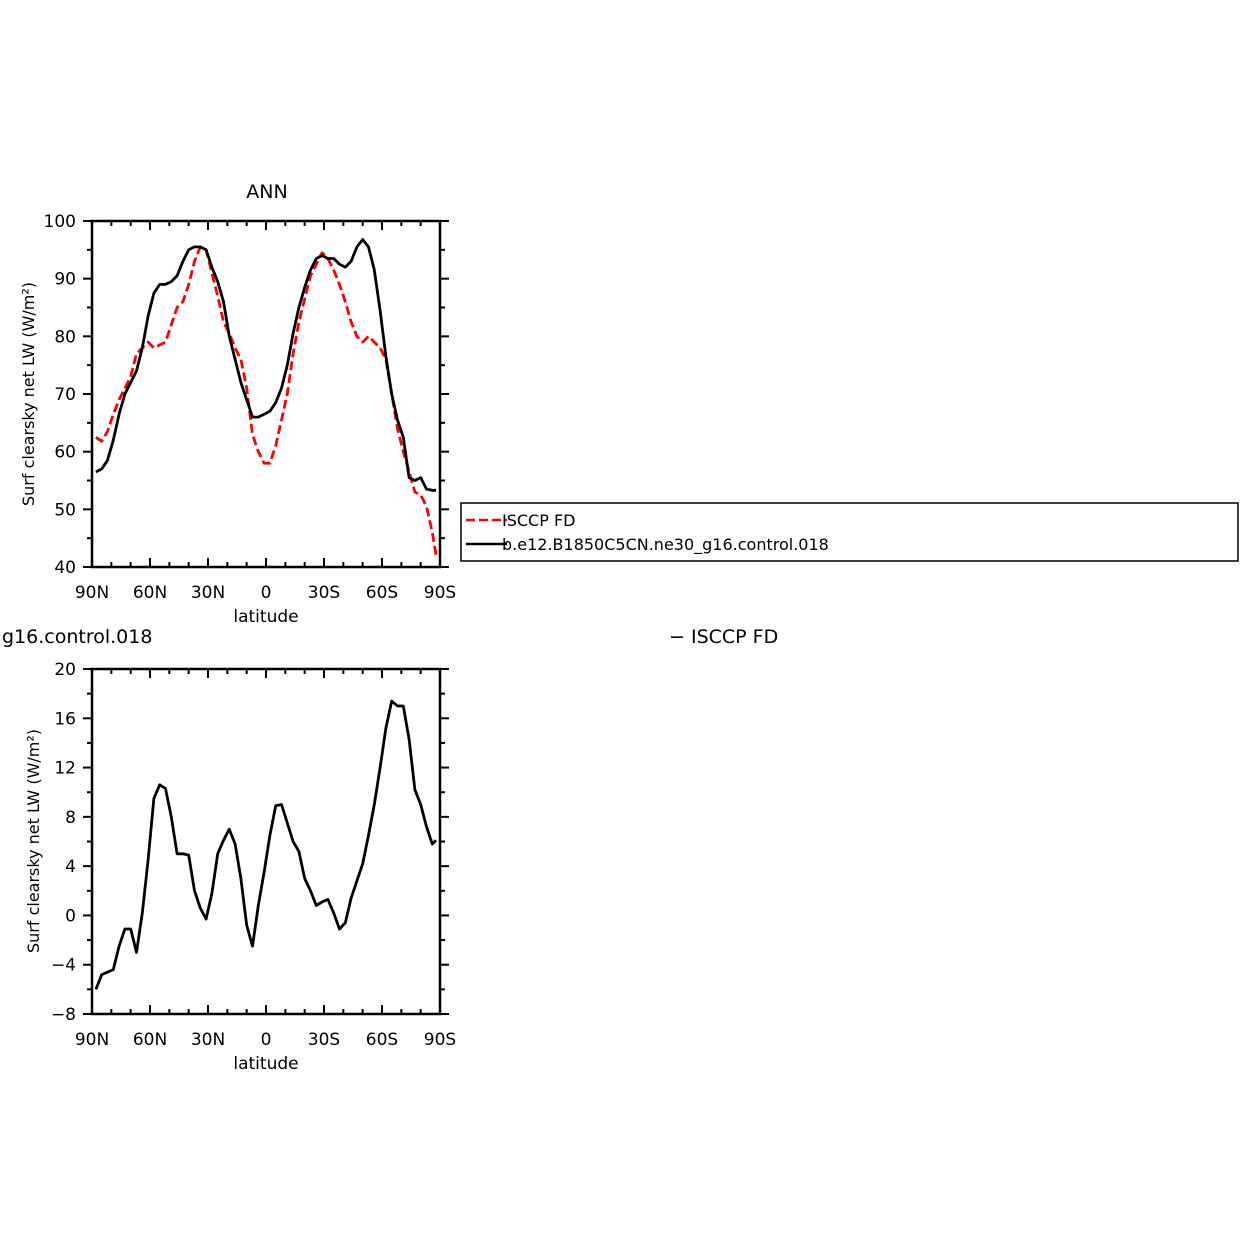 The height and width of the screenshot is (1253, 1256). Describe the element at coordinates (538, 520) in the screenshot. I see `legend-label-isccp: ISCCP FD` at that location.